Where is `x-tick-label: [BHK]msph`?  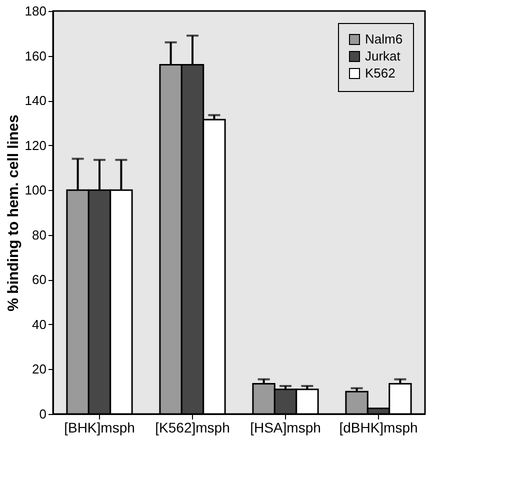 x-tick-label: [BHK]msph is located at coordinates (99, 428).